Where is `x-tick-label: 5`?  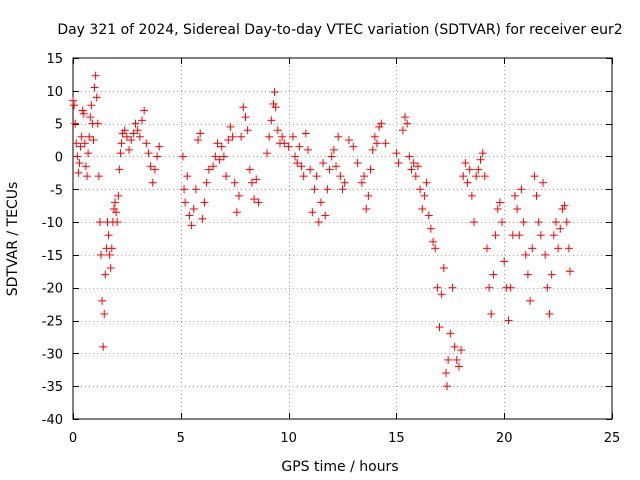 x-tick-label: 5 is located at coordinates (181, 438).